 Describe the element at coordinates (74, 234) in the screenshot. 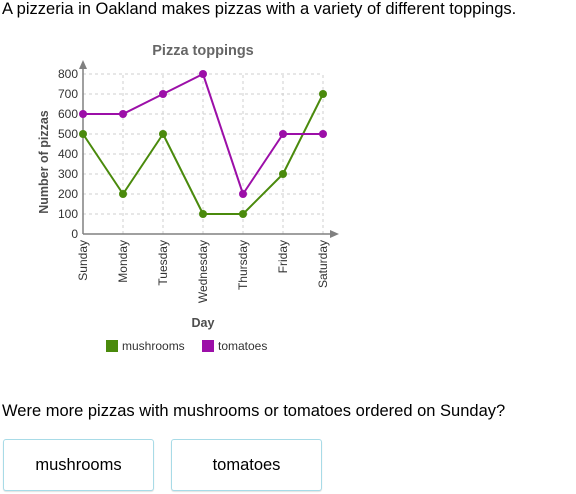

I see `y-tick-label: 0` at that location.